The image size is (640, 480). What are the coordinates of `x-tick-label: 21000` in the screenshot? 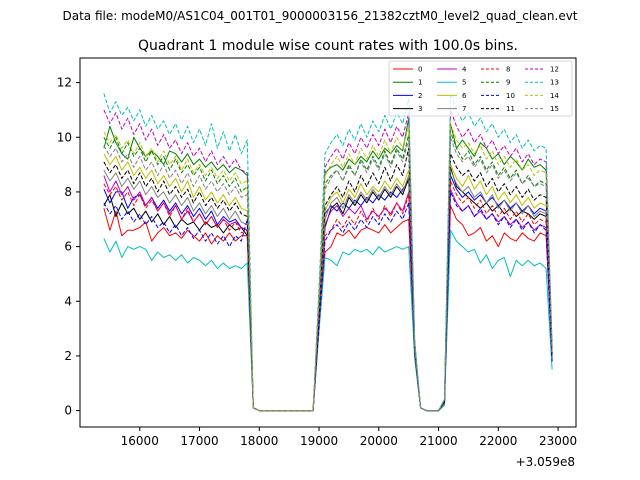 It's located at (438, 441).